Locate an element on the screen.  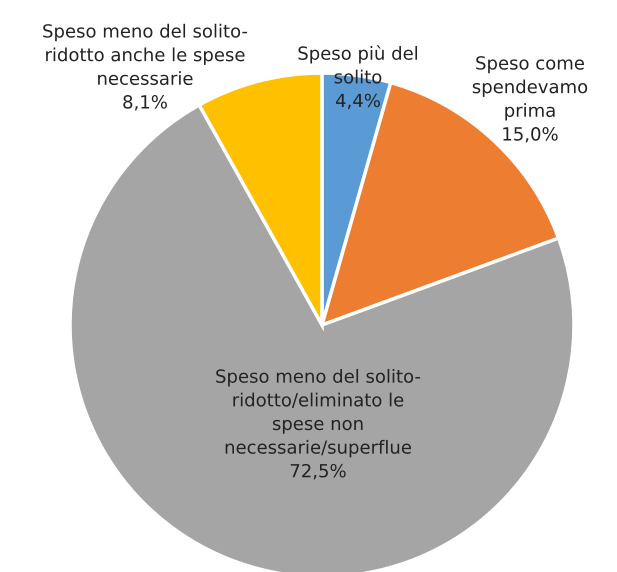
slice-label: Speso come spendevamo prima is located at coordinates (530, 88).